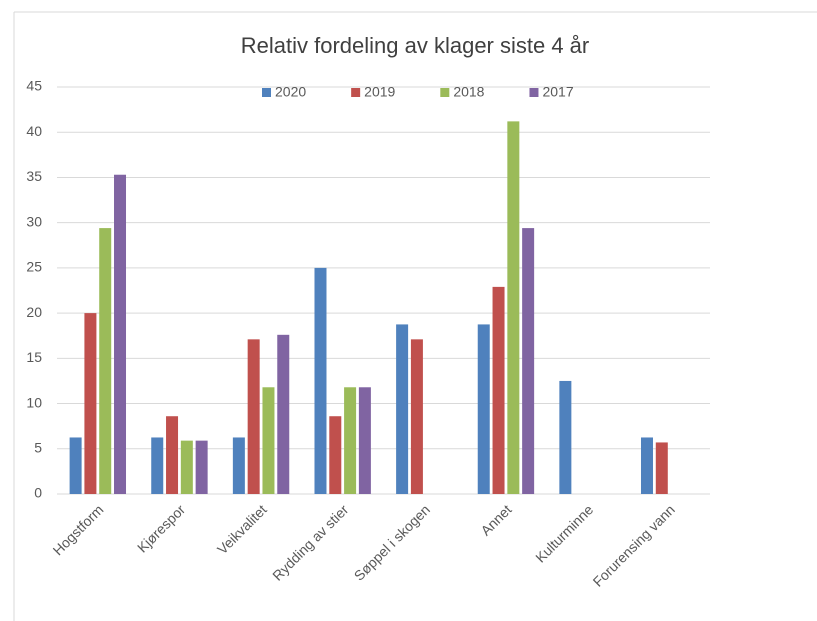 This screenshot has width=817, height=621. What do you see at coordinates (564, 533) in the screenshot?
I see `x-tick-label: Kulturminne` at bounding box center [564, 533].